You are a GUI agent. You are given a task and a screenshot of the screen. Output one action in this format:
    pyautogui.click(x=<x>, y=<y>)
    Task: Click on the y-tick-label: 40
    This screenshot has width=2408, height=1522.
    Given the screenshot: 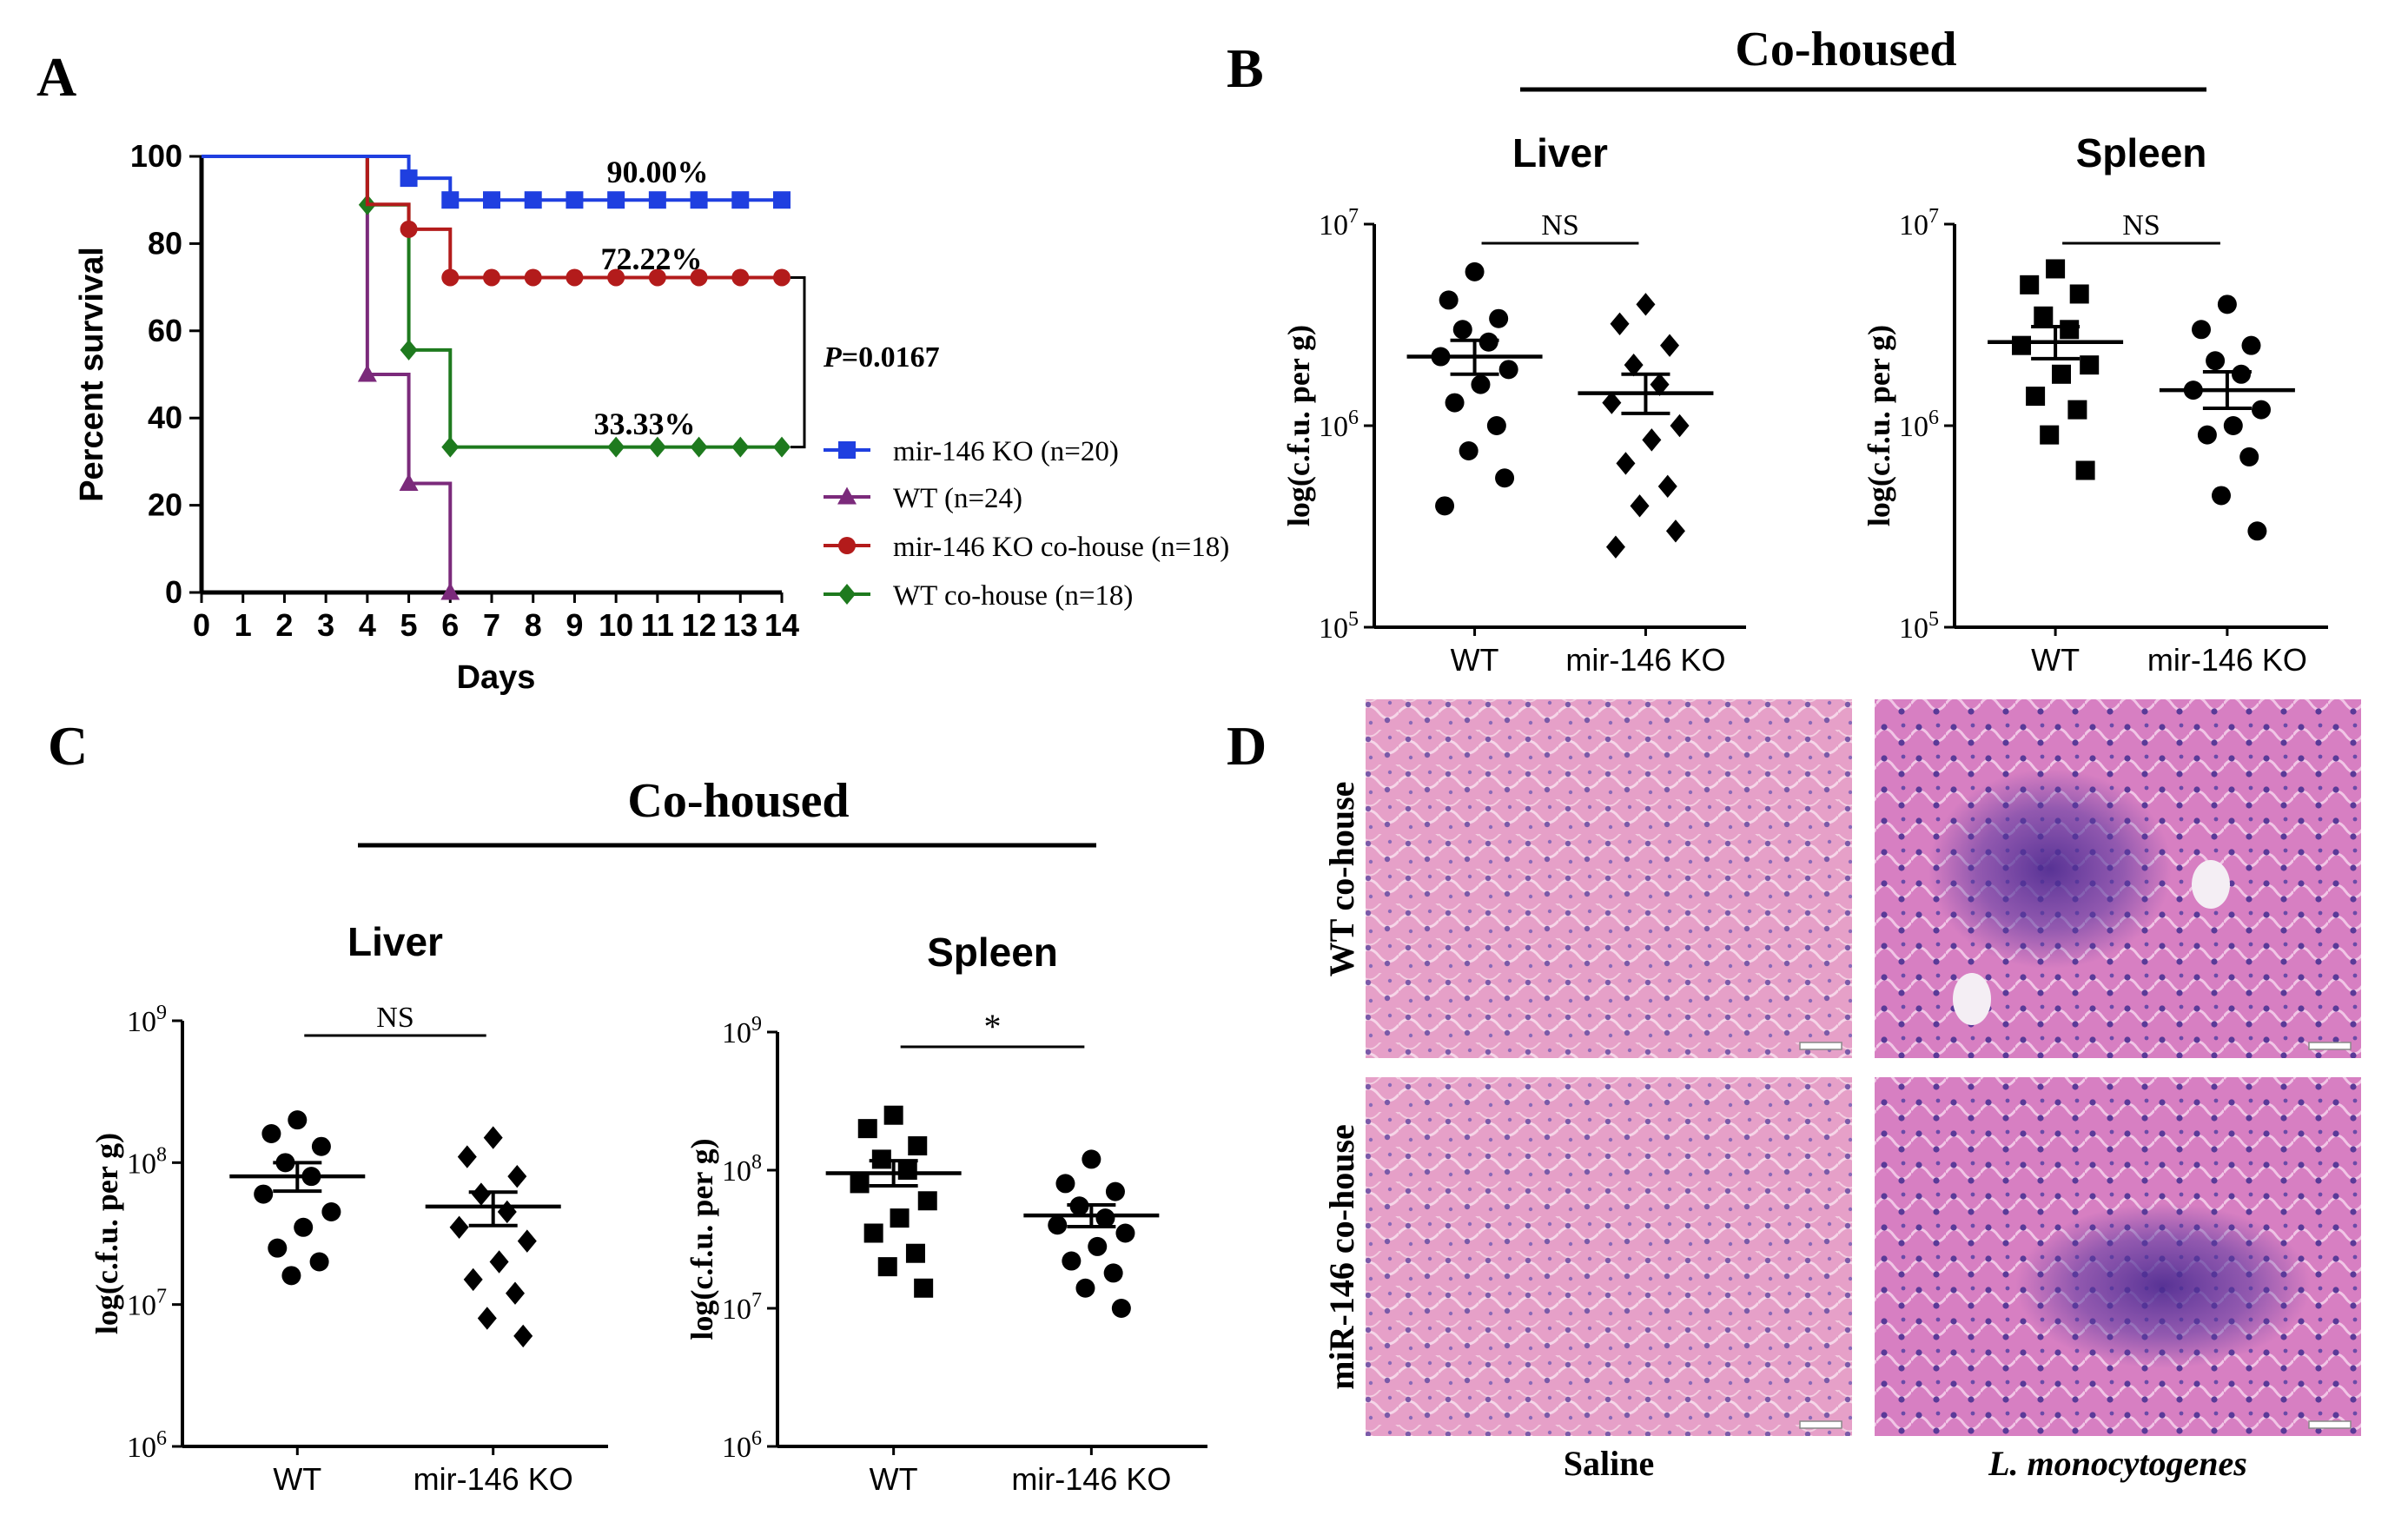 What is the action you would take?
    pyautogui.click(x=165, y=417)
    